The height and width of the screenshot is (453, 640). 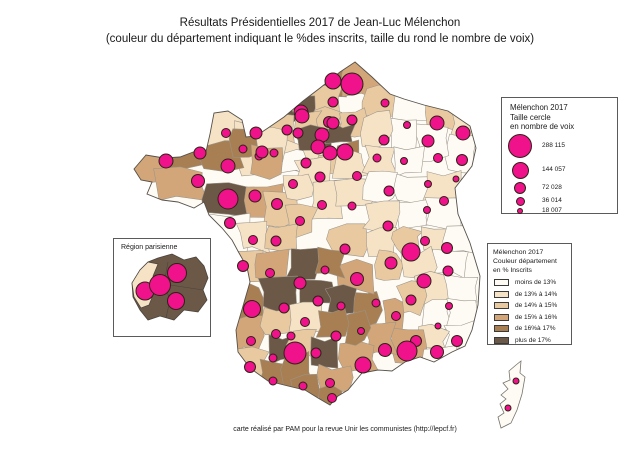 I want to click on size-legend-title-line: Mélenchon 2017, so click(x=539, y=107).